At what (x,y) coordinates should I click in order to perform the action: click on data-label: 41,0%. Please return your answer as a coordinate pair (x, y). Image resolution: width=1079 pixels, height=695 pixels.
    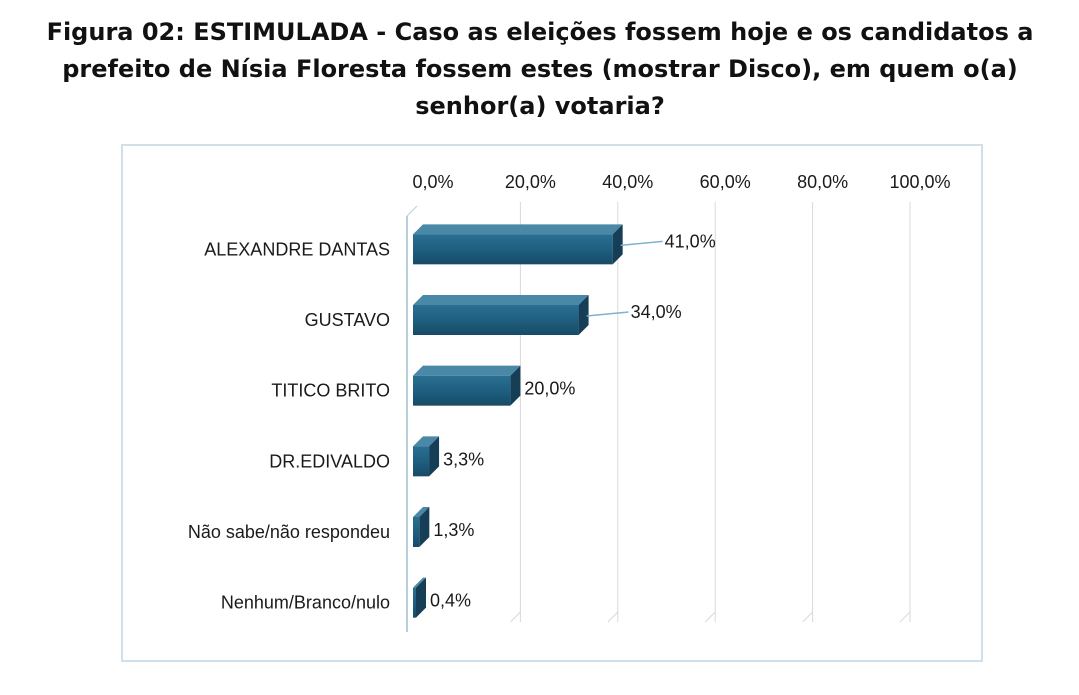
    Looking at the image, I should click on (690, 241).